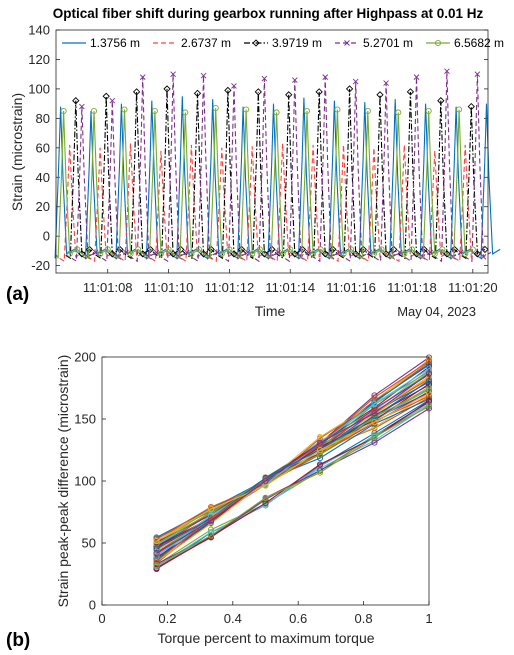 The width and height of the screenshot is (514, 655). I want to click on chart-b-panel-label: (b), so click(18, 640).